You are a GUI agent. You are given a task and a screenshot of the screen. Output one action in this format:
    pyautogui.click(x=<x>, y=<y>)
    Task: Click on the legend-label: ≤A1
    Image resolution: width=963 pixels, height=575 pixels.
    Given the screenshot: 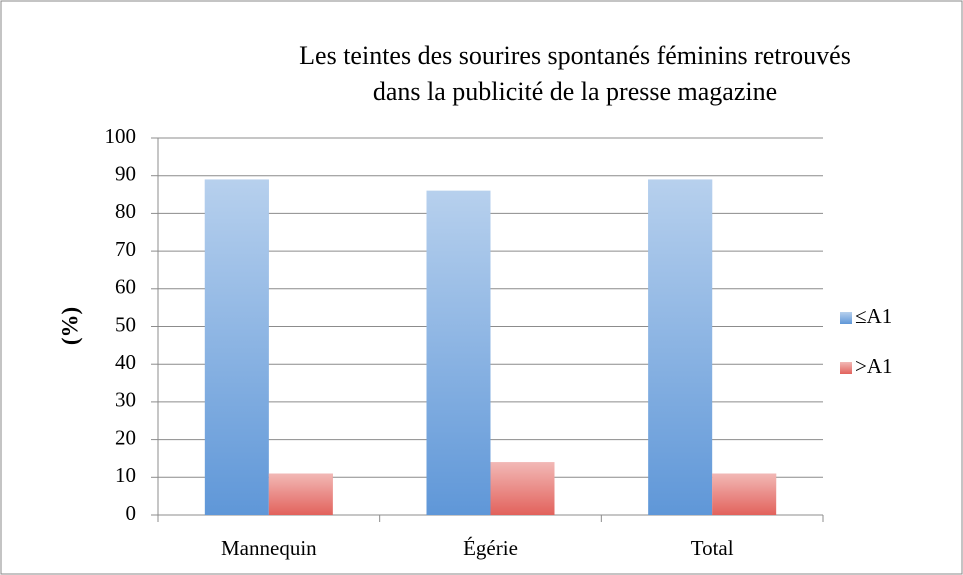 What is the action you would take?
    pyautogui.click(x=873, y=316)
    